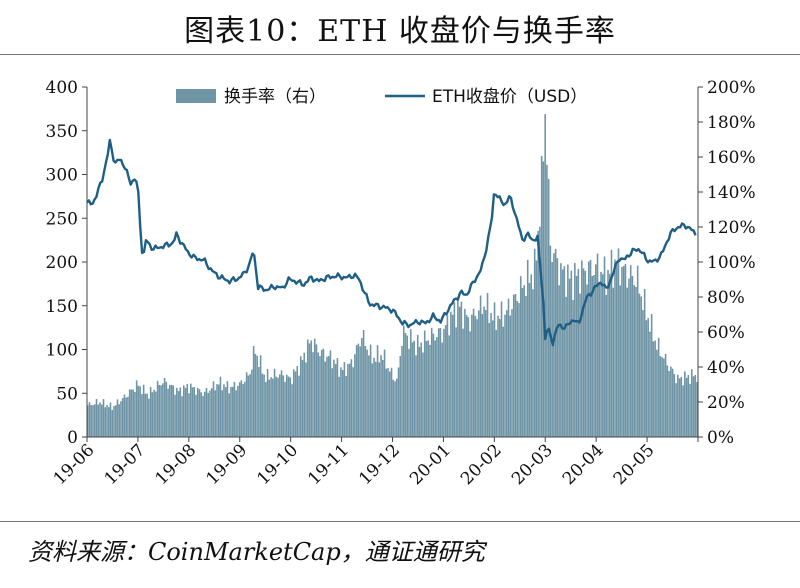 The image size is (800, 588). I want to click on x-tick-label: 19-09, so click(226, 464).